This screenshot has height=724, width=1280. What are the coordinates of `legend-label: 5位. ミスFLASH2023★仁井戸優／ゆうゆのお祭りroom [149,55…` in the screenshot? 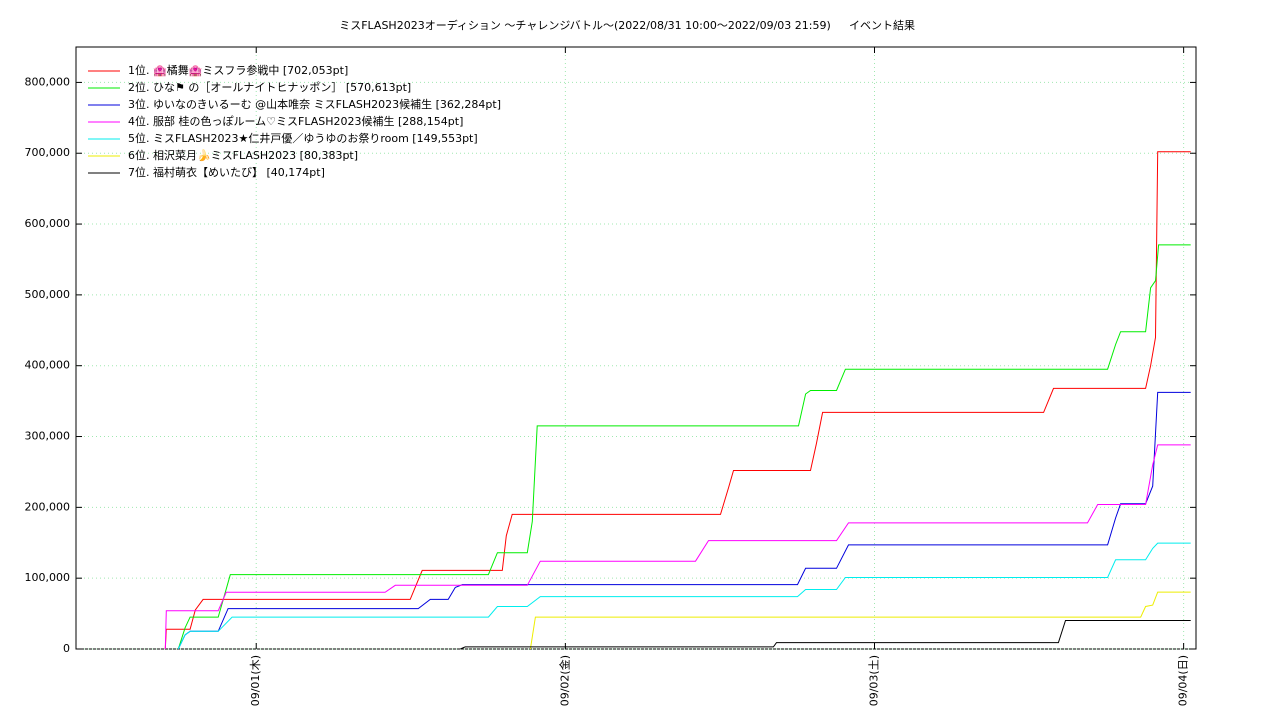 It's located at (303, 138).